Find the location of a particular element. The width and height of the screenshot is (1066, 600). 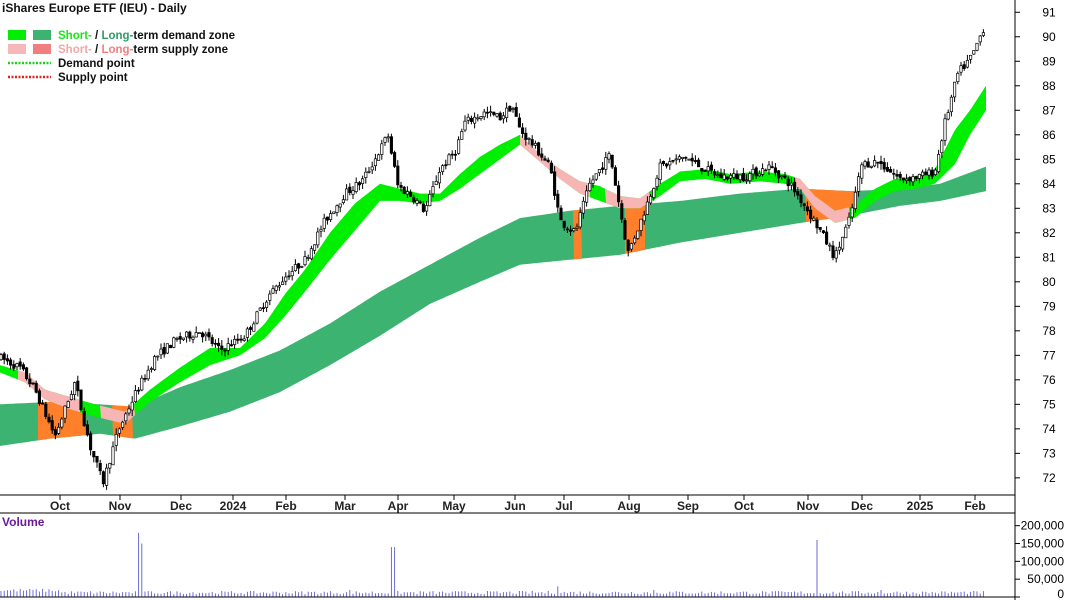

price-tick-label: 87 is located at coordinates (1049, 110).